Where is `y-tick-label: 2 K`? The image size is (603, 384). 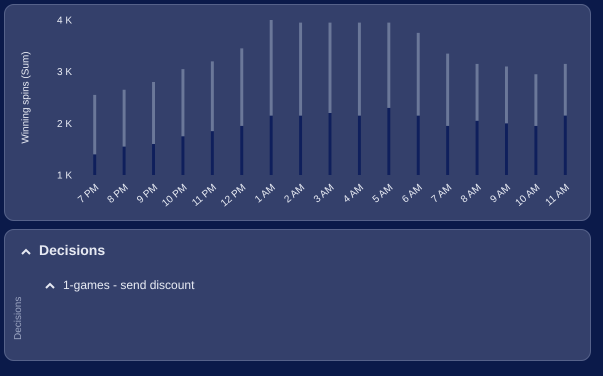
y-tick-label: 2 K is located at coordinates (64, 124).